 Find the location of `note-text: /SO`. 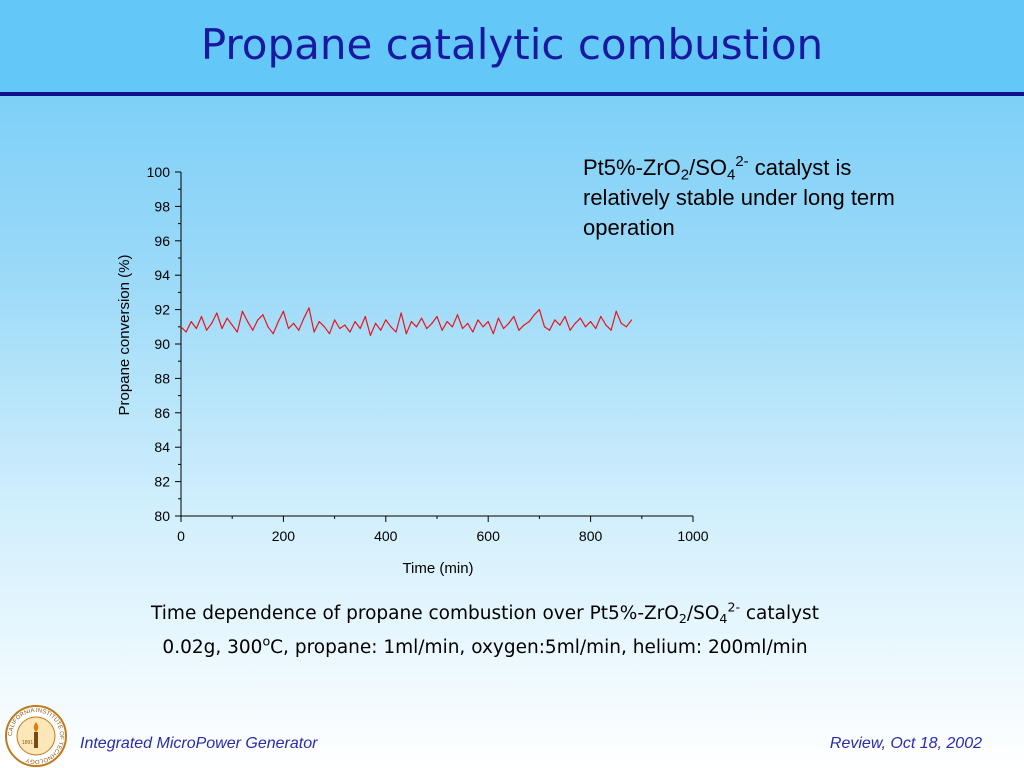

note-text: /SO is located at coordinates (708, 167).